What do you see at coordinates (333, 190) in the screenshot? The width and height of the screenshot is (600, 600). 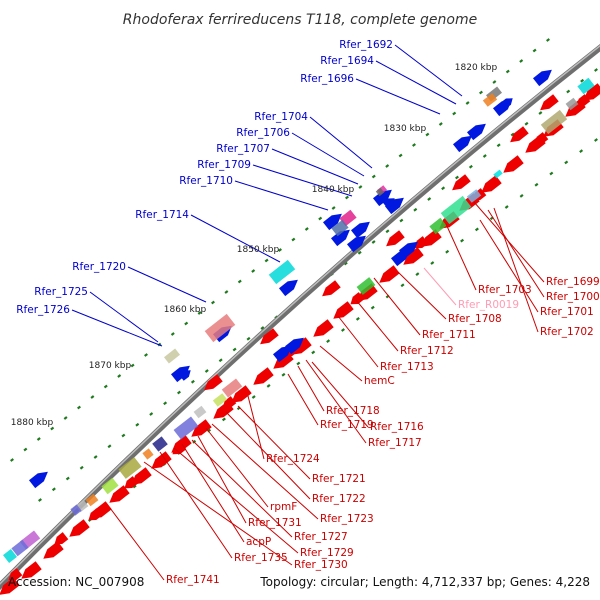 I see `kbp-label: 1840 kbp` at bounding box center [333, 190].